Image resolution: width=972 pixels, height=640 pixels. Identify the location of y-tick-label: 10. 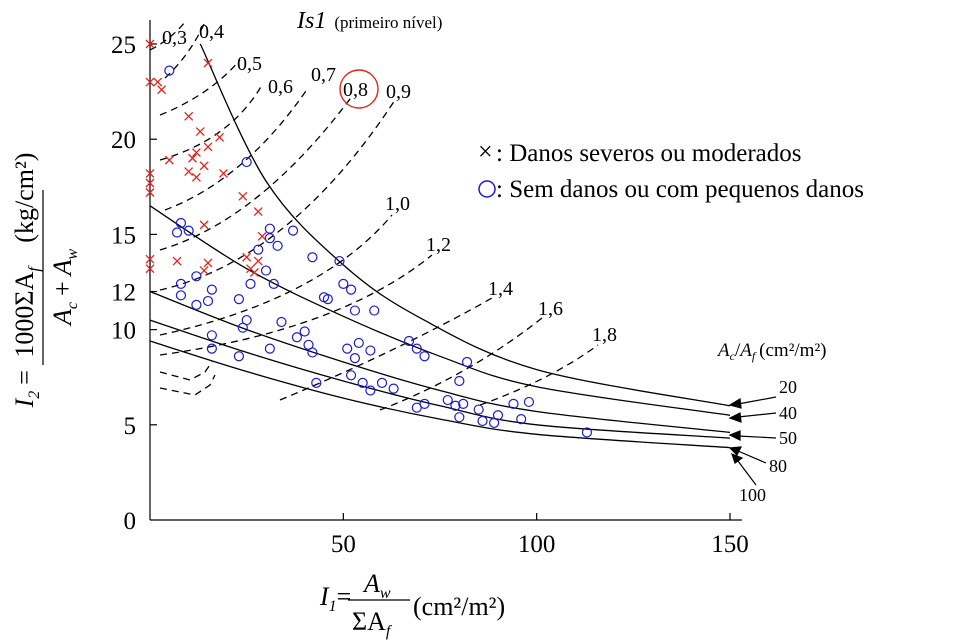
(123, 331).